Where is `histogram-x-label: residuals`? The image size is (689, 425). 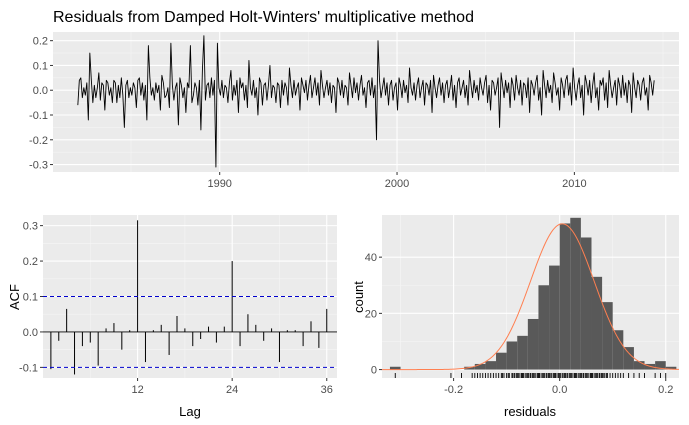 histogram-x-label: residuals is located at coordinates (530, 411).